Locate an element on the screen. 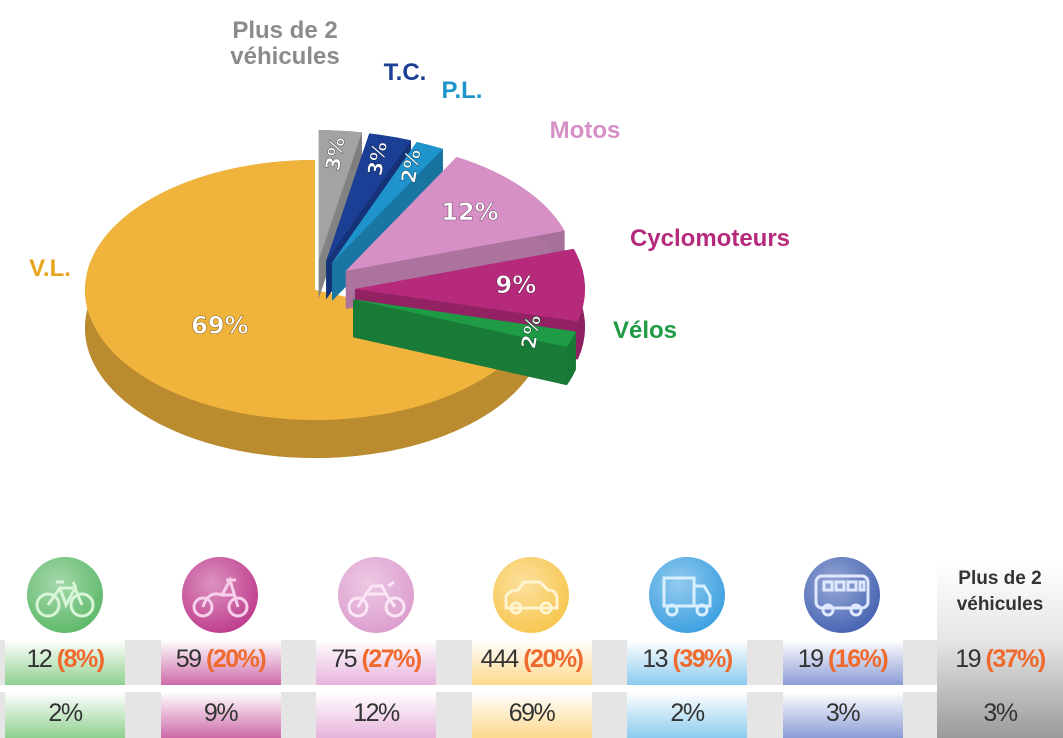 The width and height of the screenshot is (1063, 738). value-label: 69% is located at coordinates (219, 326).